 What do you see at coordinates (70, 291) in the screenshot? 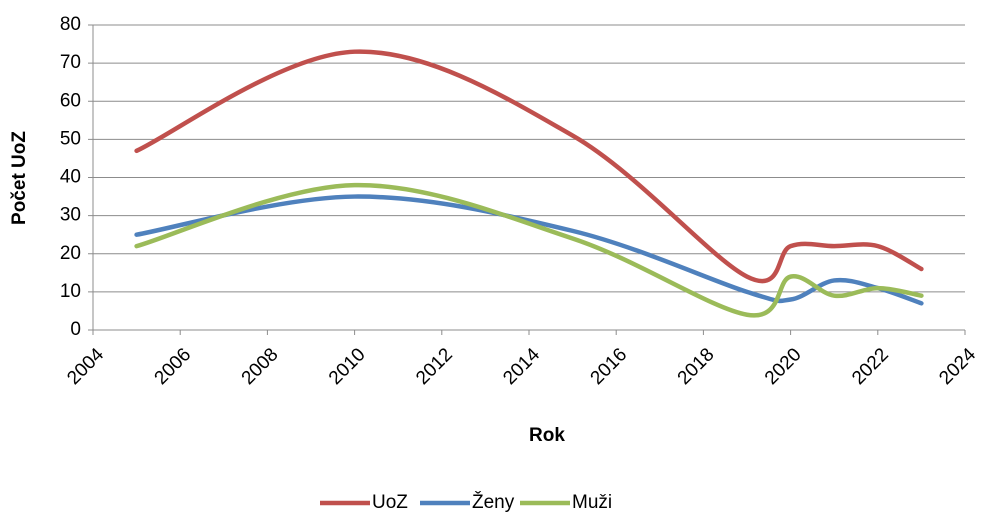
I see `y-tick-label: 10` at bounding box center [70, 291].